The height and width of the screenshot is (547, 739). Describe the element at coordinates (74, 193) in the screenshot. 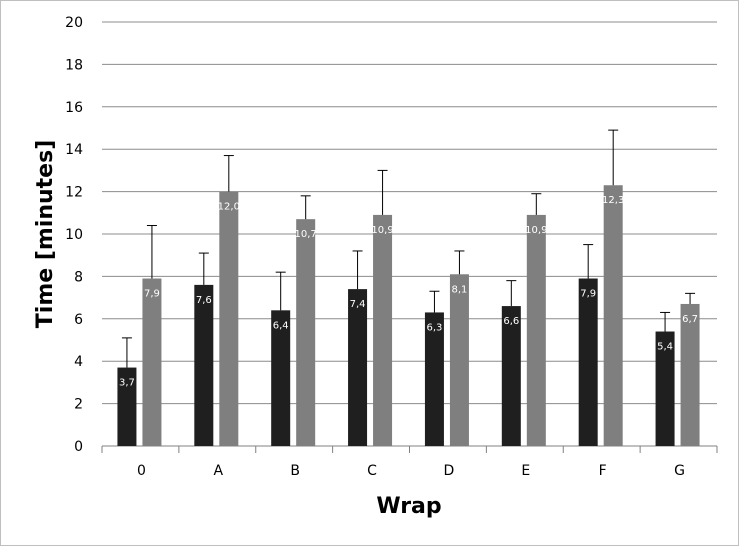

I see `y-tick-label: 12` at that location.